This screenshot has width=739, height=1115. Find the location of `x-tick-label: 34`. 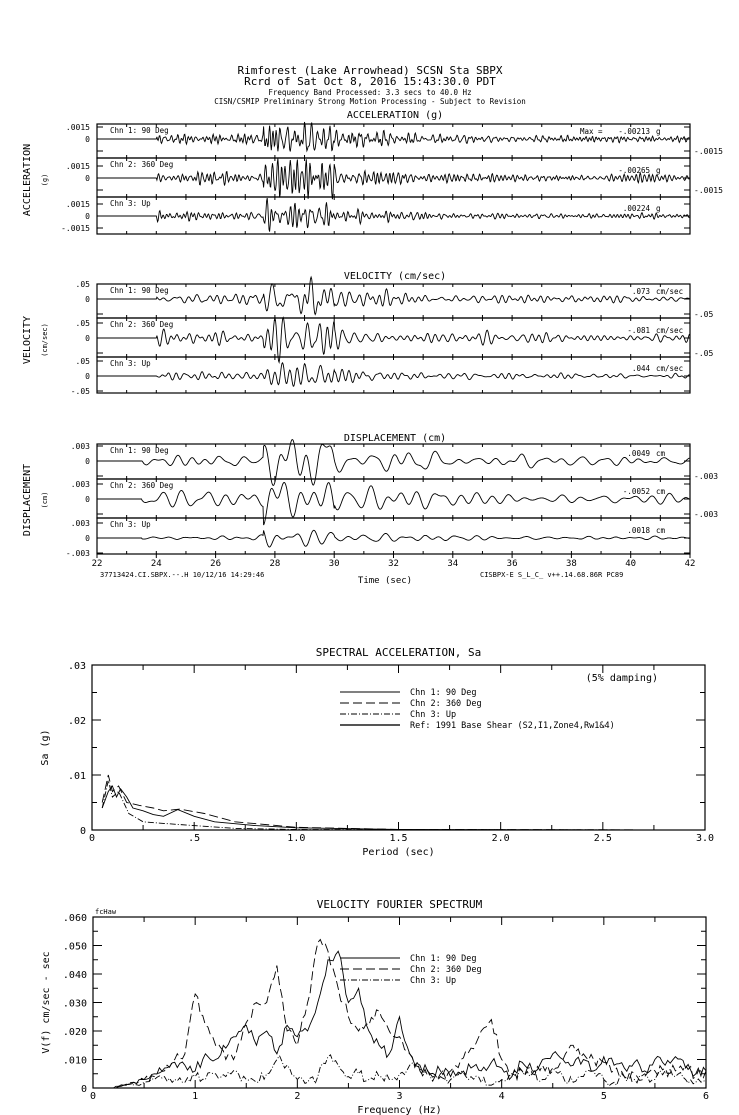

x-tick-label: 34 is located at coordinates (452, 564).